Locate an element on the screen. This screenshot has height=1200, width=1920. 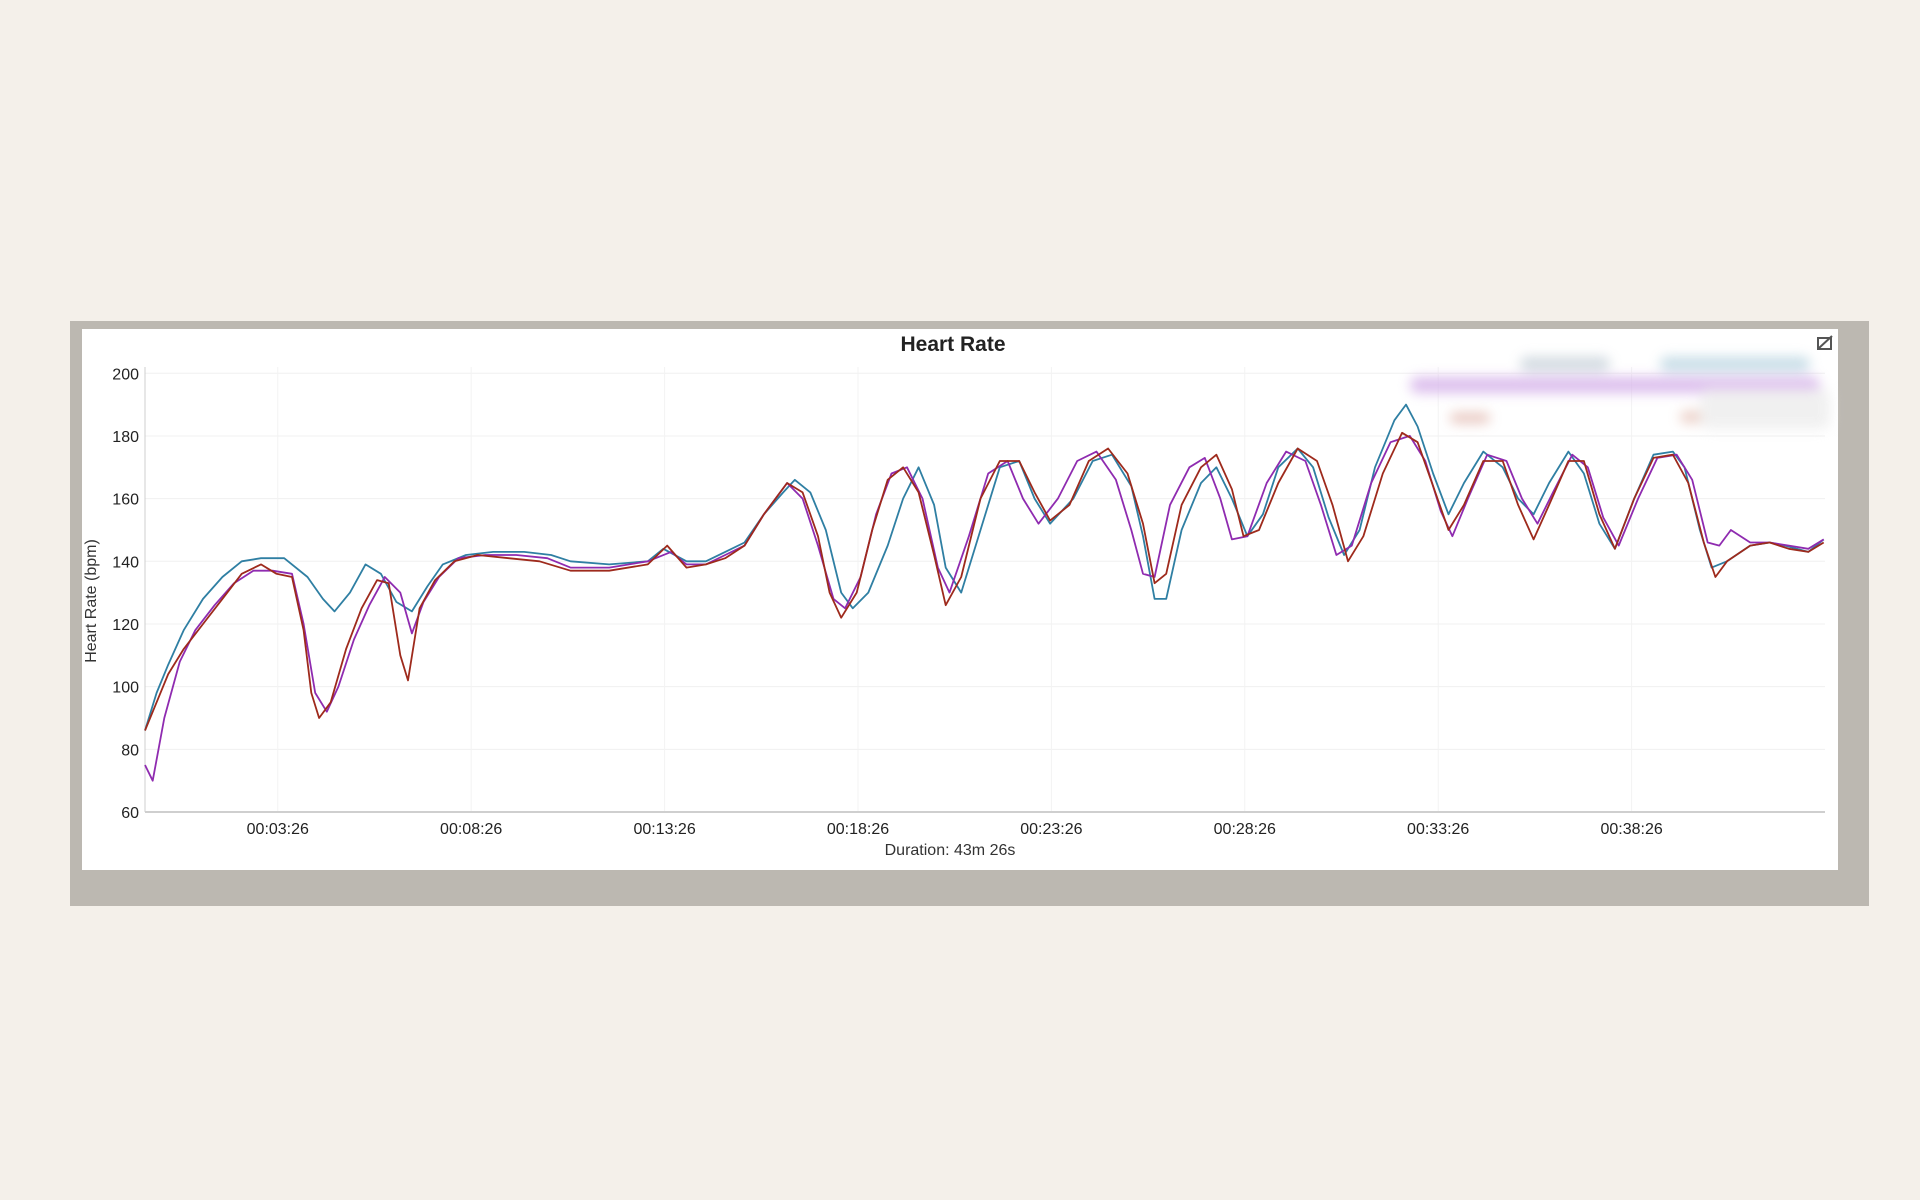
y-tick-label: 80 is located at coordinates (130, 750).